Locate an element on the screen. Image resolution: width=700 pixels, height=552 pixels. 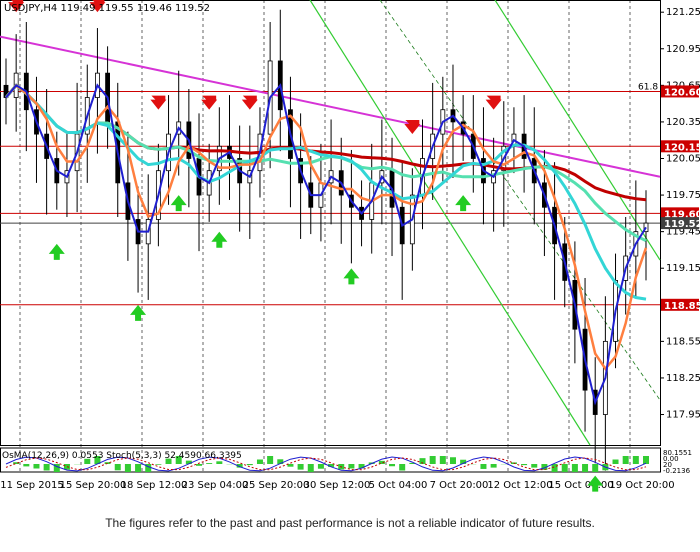
stoch-main-line is located at coordinates (326, 464).